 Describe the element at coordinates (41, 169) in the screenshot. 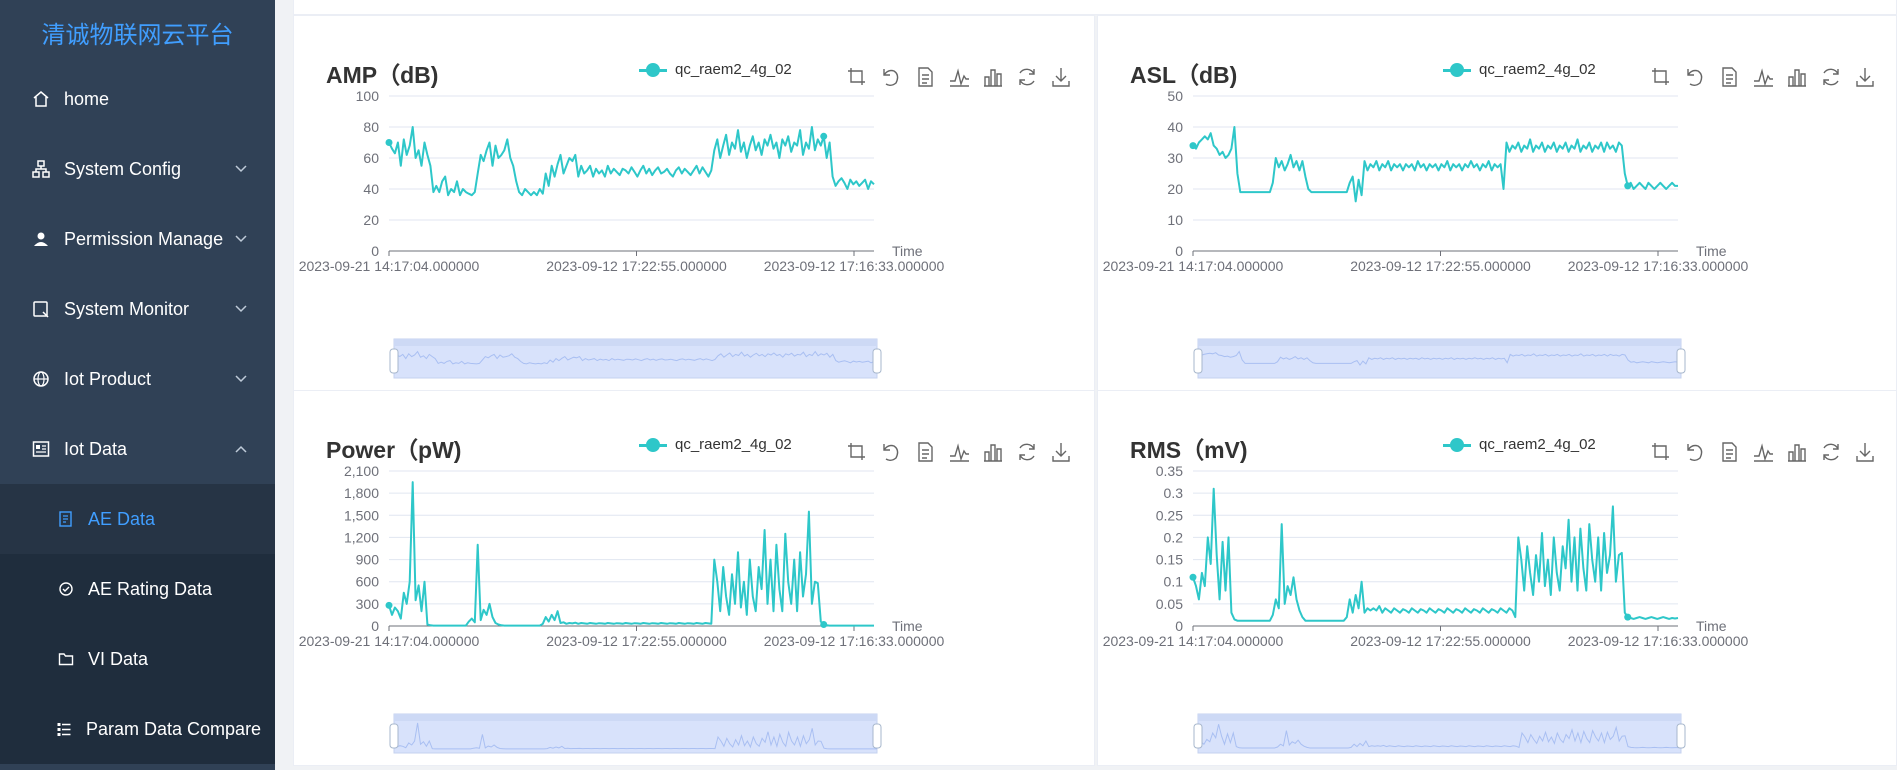

I see `sitemap-icon` at that location.